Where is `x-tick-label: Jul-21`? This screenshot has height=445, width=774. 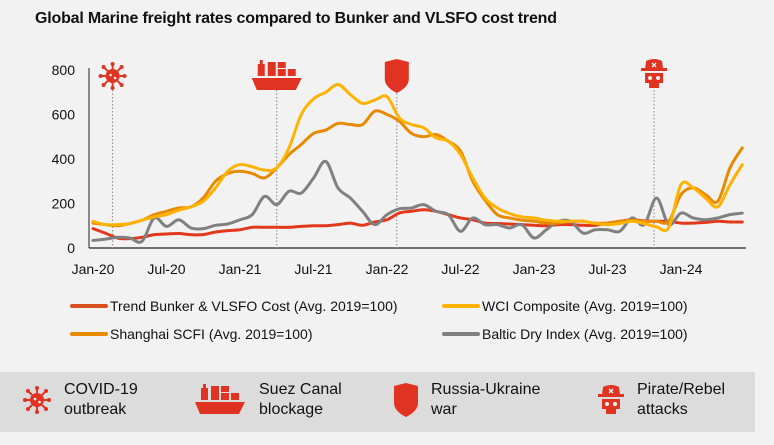
x-tick-label: Jul-21 is located at coordinates (313, 269).